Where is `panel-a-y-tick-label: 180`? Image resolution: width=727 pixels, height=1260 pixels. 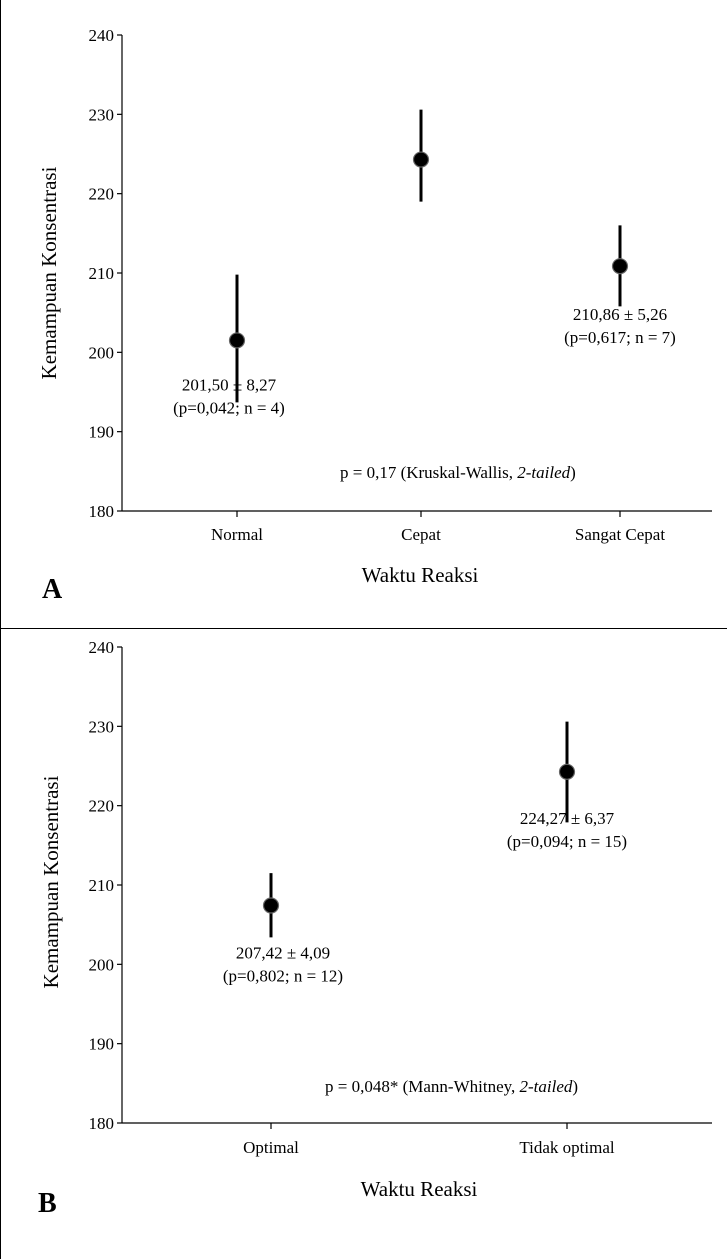
panel-a-y-tick-label: 180 is located at coordinates (102, 511).